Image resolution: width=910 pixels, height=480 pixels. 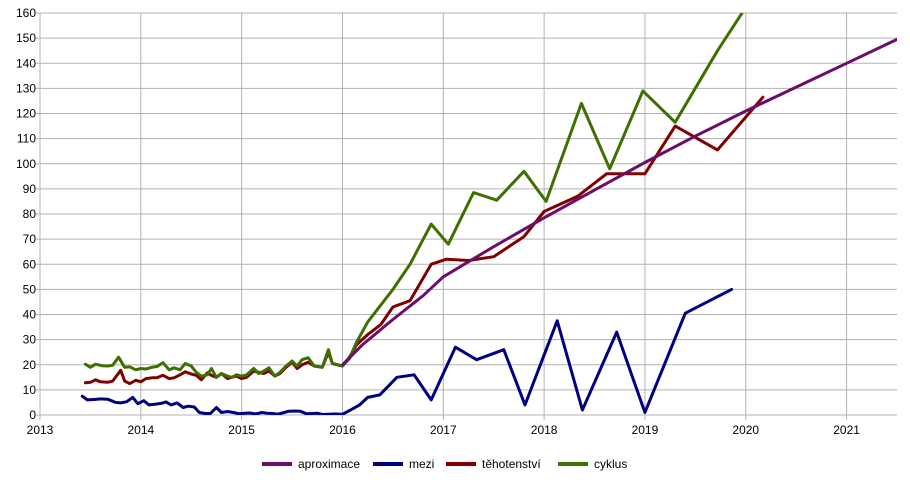 What do you see at coordinates (26, 114) in the screenshot?
I see `y-tick-label: 120` at bounding box center [26, 114].